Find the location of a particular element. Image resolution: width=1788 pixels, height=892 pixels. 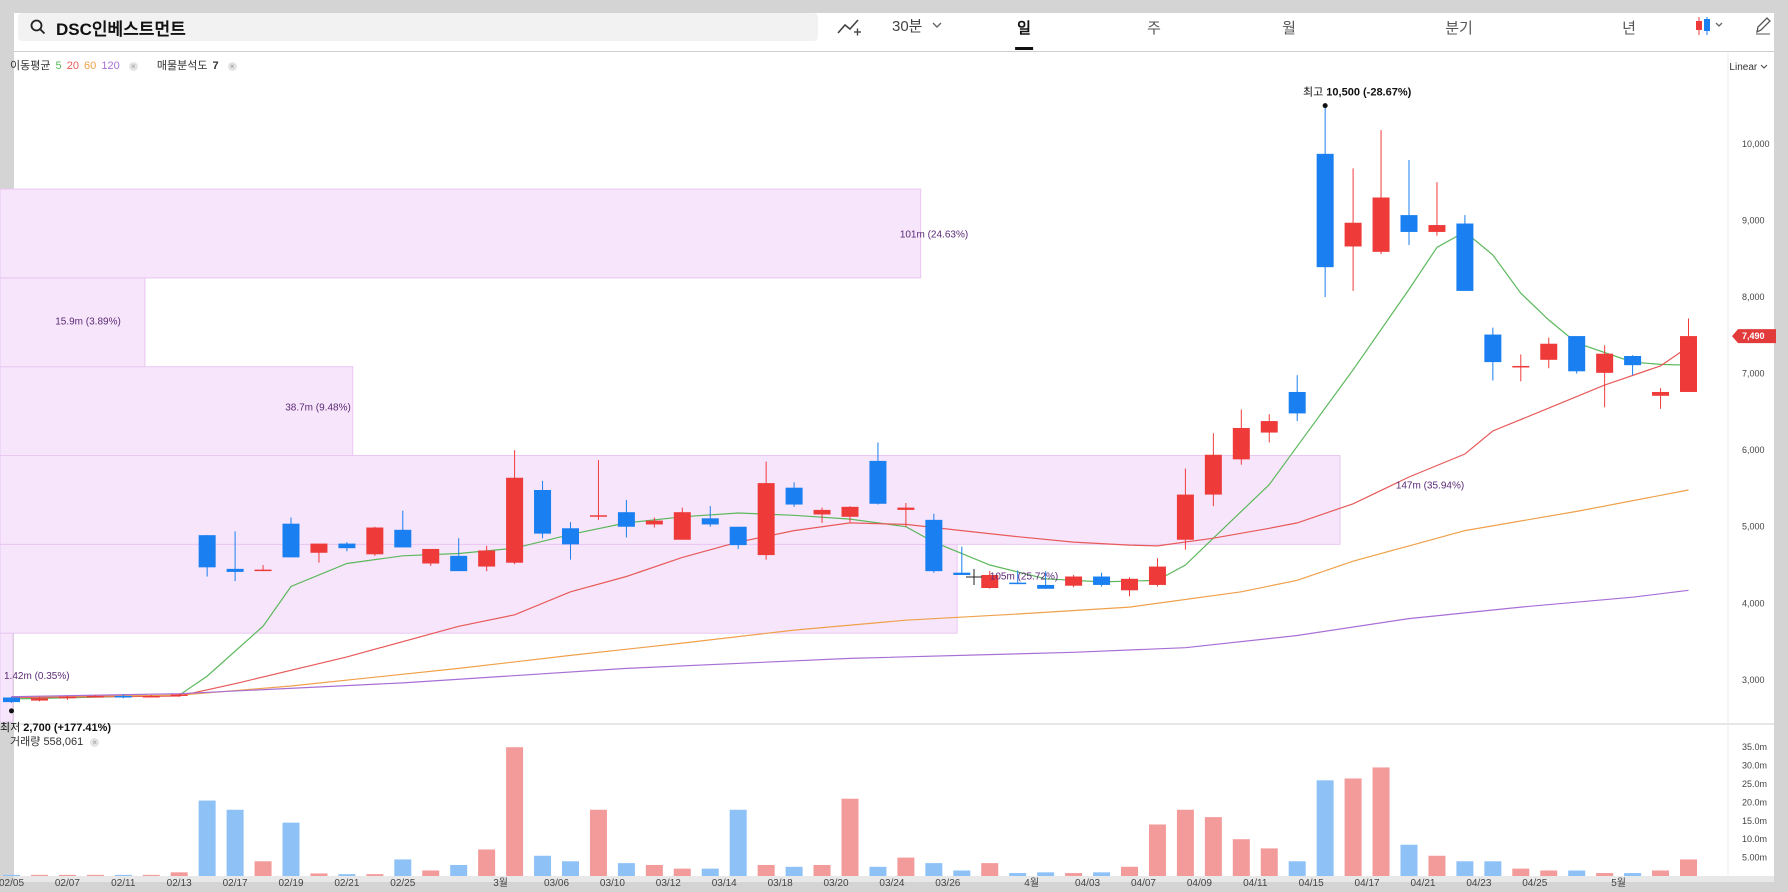

volume-axis-tick: 30.0m is located at coordinates (1754, 766).